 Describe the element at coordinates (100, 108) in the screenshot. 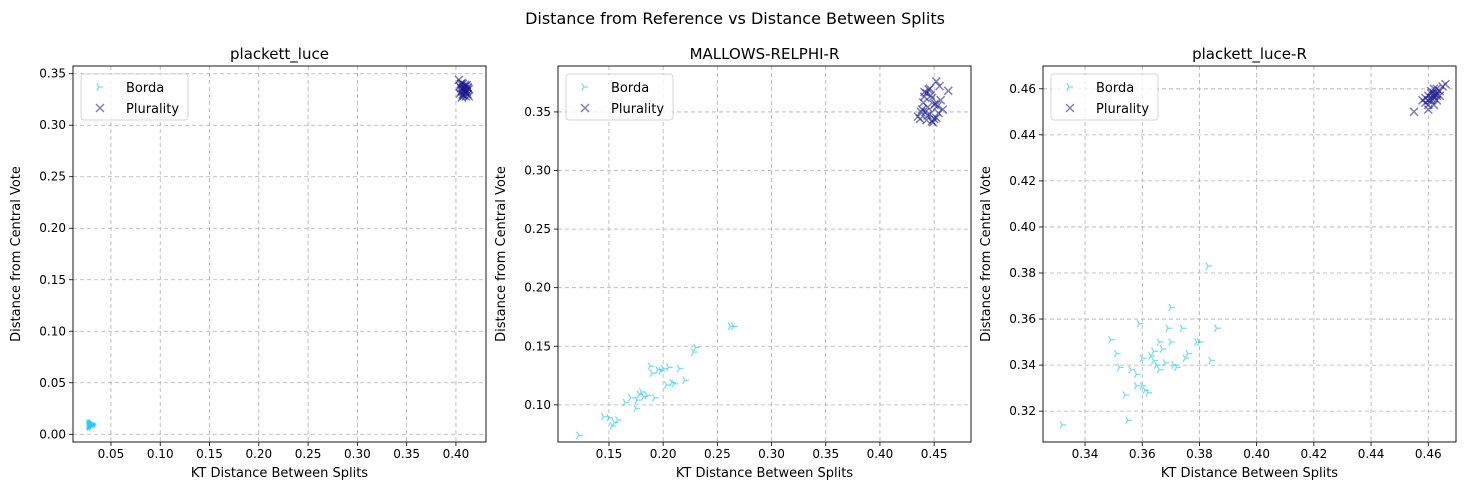

I see `legend-marker-plurality` at that location.